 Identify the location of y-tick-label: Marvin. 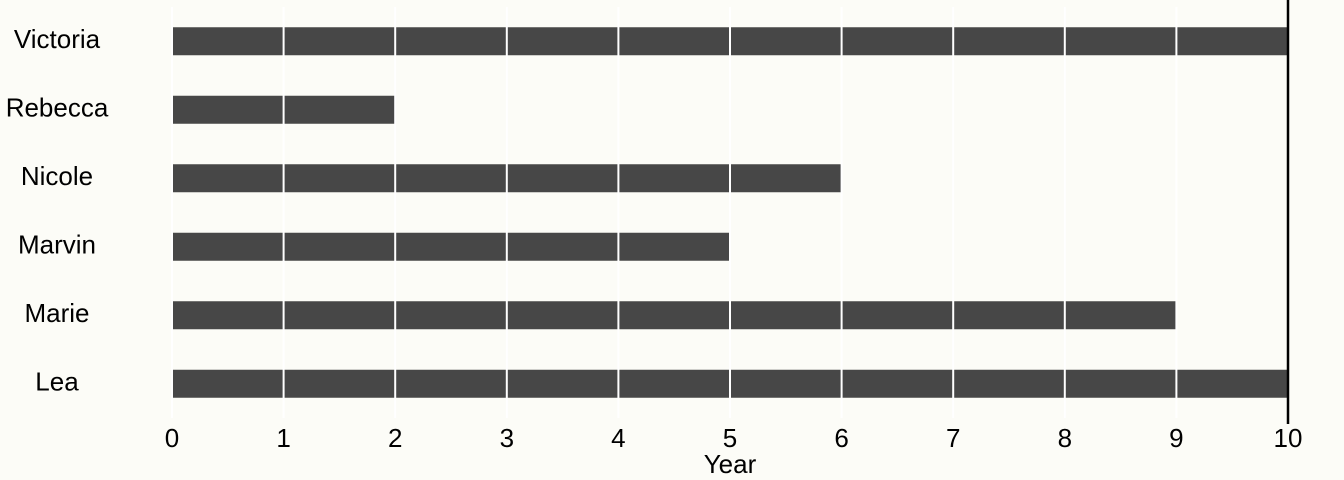
(57, 245).